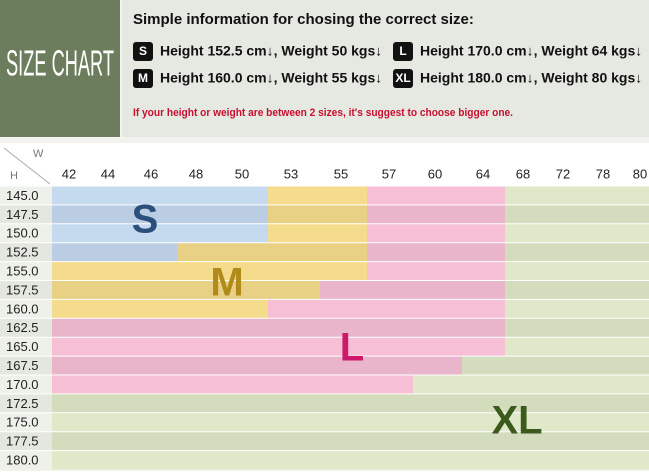 The height and width of the screenshot is (476, 649). What do you see at coordinates (22, 459) in the screenshot?
I see `height-label: 180.0` at bounding box center [22, 459].